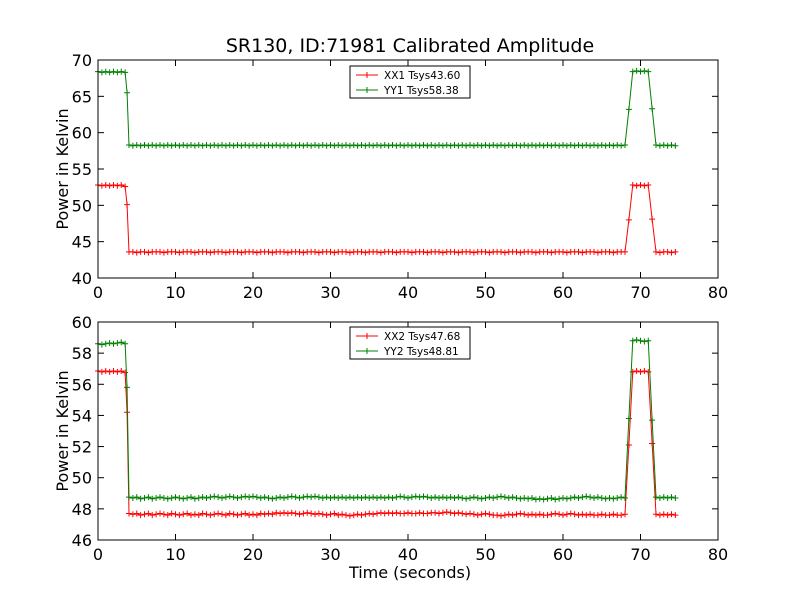  What do you see at coordinates (410, 46) in the screenshot?
I see `chart-title: SR130, ID:71981 Calibrated Amplitude` at bounding box center [410, 46].